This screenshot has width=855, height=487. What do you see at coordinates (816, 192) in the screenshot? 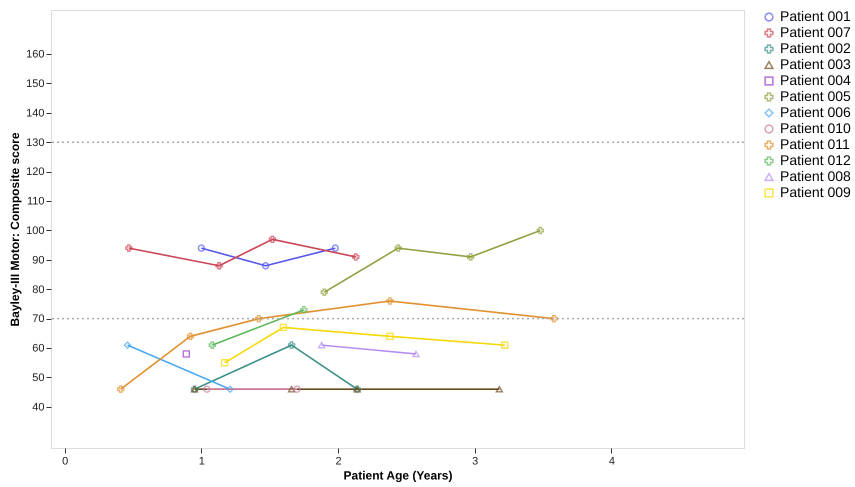
I see `legend-label: Patient 009` at bounding box center [816, 192].